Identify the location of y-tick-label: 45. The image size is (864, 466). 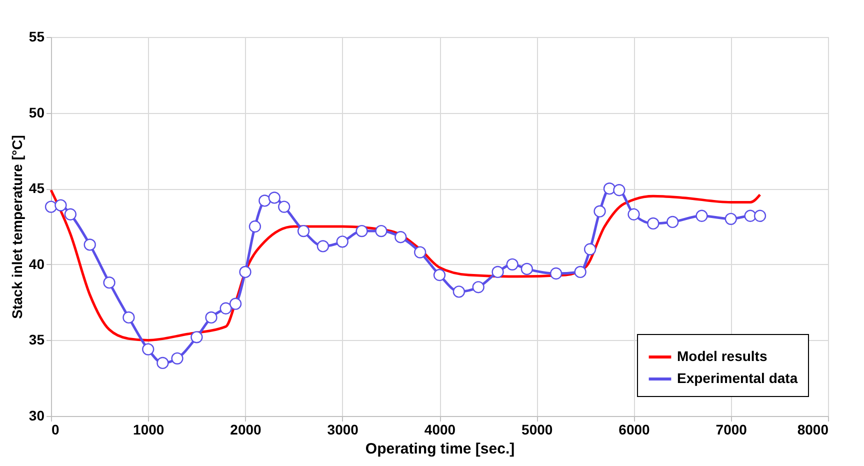
(36, 188).